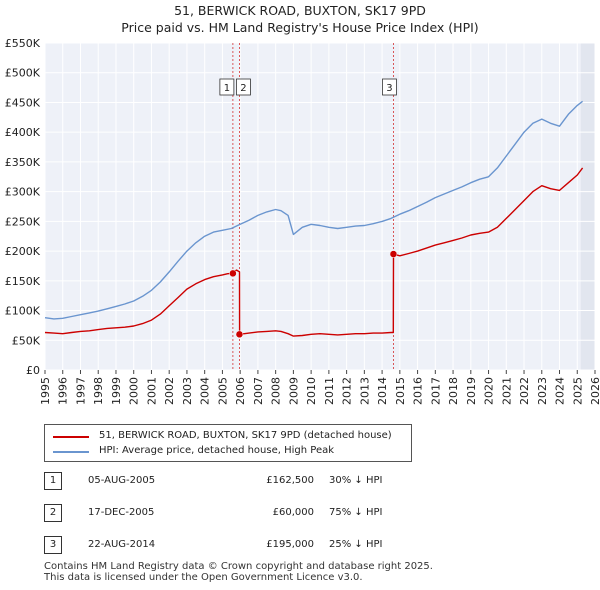  I want to click on x-tick-label: 1999, so click(116, 391).